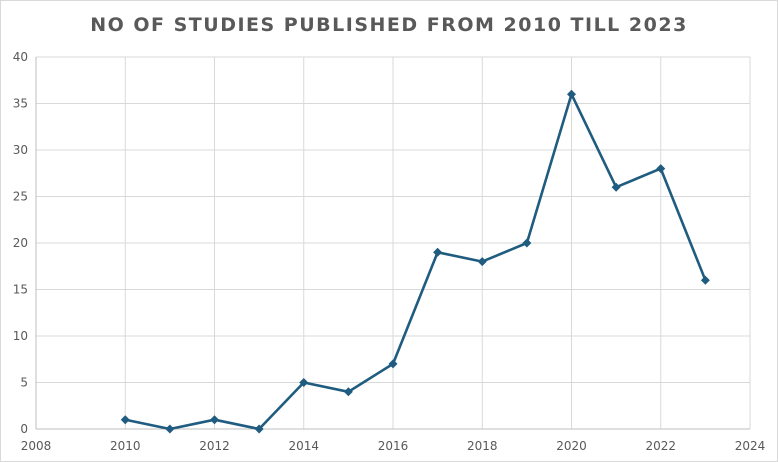  I want to click on x-tick-label: 2020, so click(571, 446).